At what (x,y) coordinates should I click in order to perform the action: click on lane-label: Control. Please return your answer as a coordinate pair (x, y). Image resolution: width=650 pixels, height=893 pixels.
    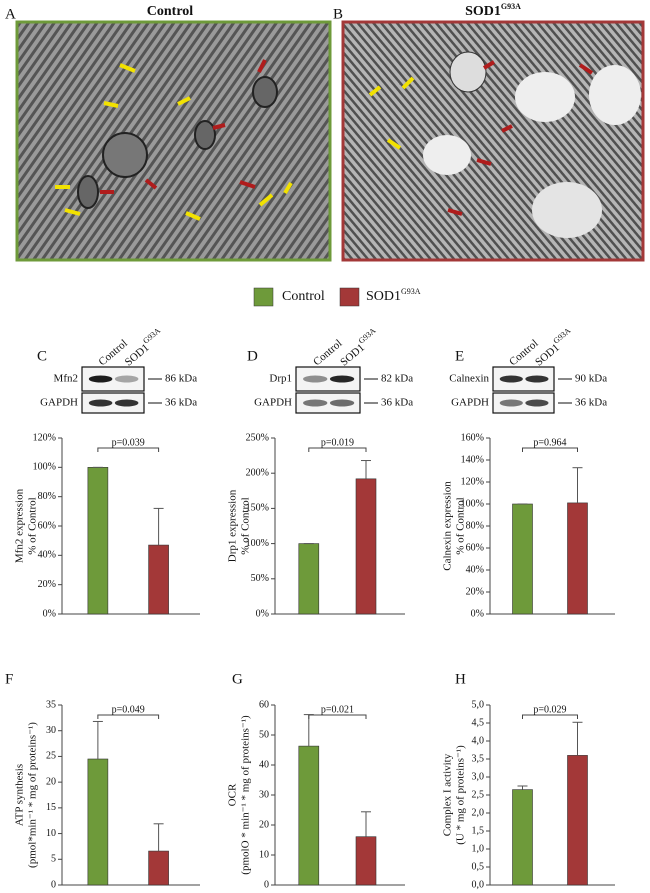
    Looking at the image, I should click on (112, 352).